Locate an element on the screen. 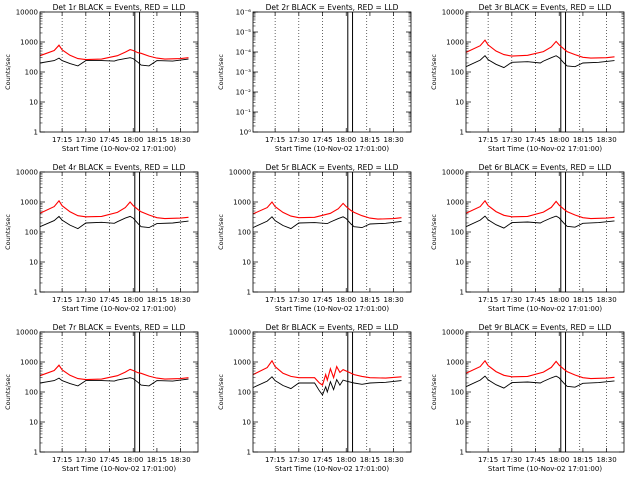  y-tick-label: 10⁻¹ is located at coordinates (244, 113).